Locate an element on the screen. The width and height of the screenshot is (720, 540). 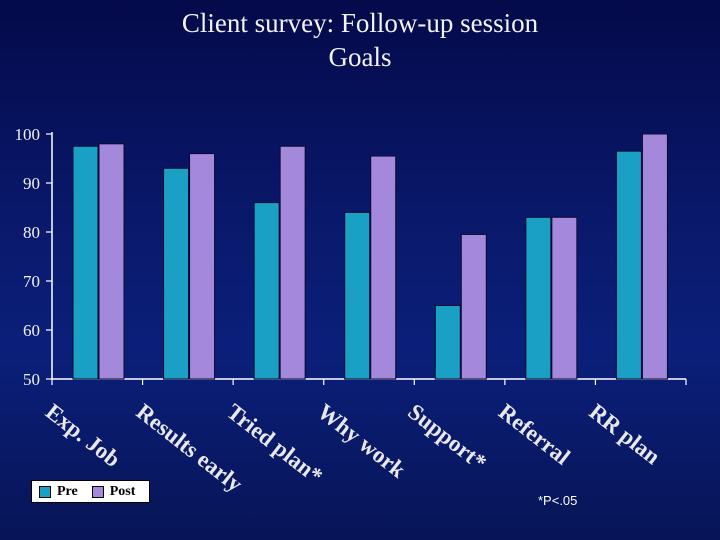
legend-swatch-post is located at coordinates (97, 491).